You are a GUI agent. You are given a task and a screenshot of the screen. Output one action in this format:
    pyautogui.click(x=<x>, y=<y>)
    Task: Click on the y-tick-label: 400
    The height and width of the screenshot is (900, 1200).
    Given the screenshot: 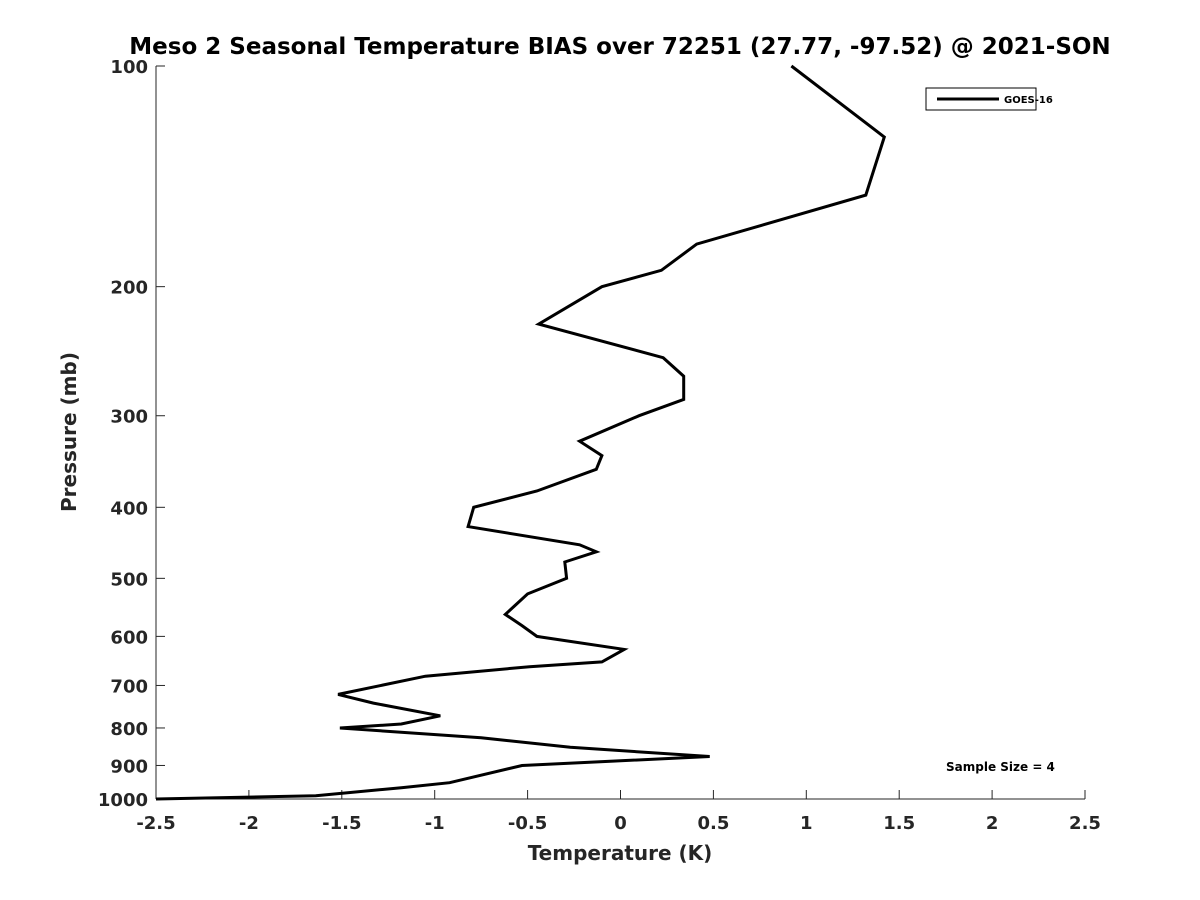 What is the action you would take?
    pyautogui.click(x=129, y=508)
    